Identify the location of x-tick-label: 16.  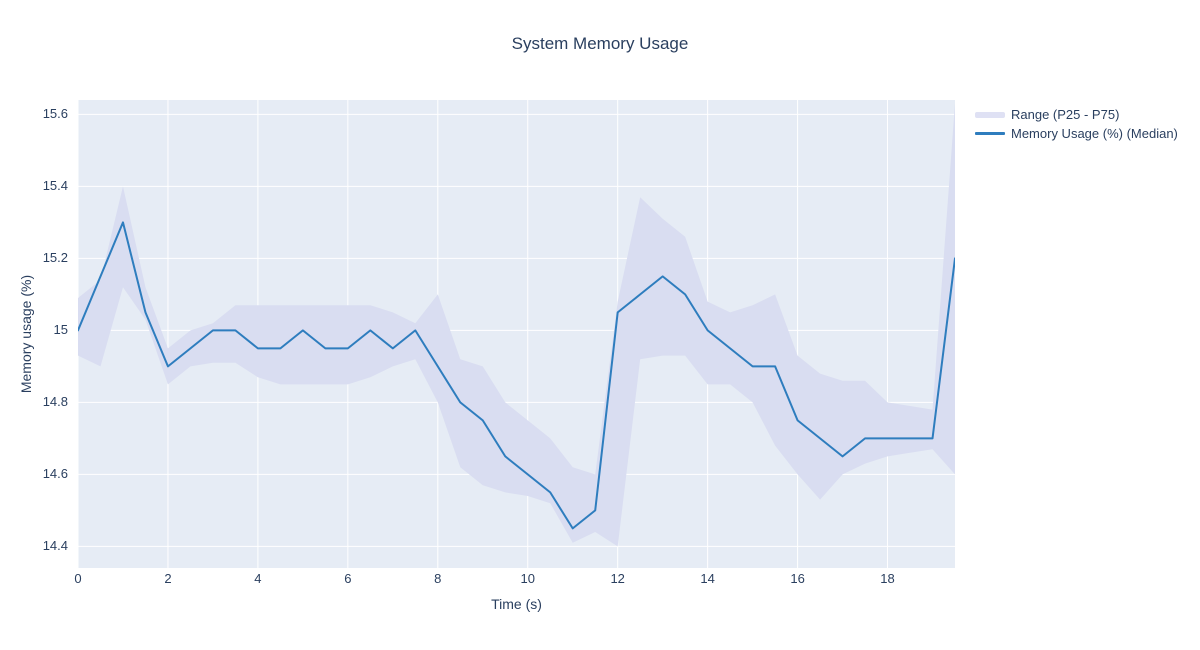
(797, 578).